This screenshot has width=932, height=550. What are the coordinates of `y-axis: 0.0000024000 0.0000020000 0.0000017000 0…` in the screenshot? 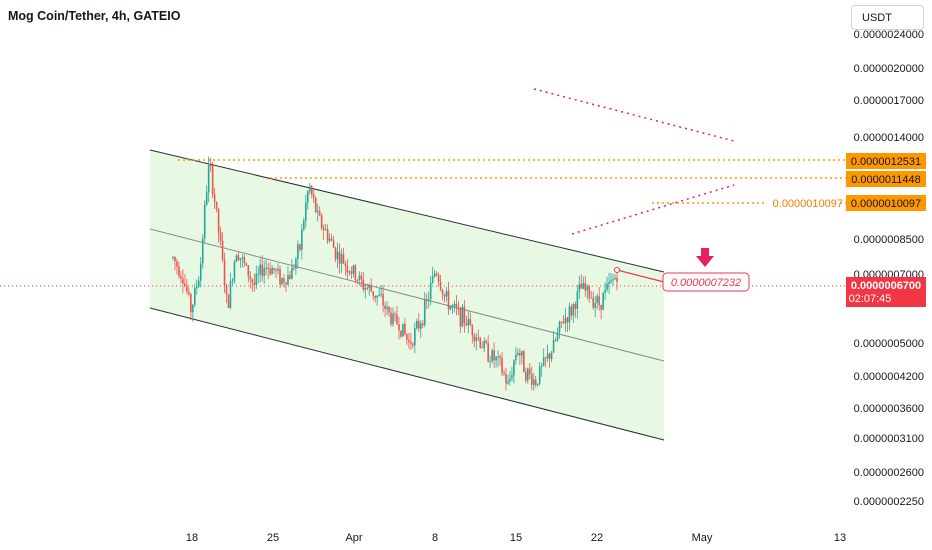 It's located at (889, 268).